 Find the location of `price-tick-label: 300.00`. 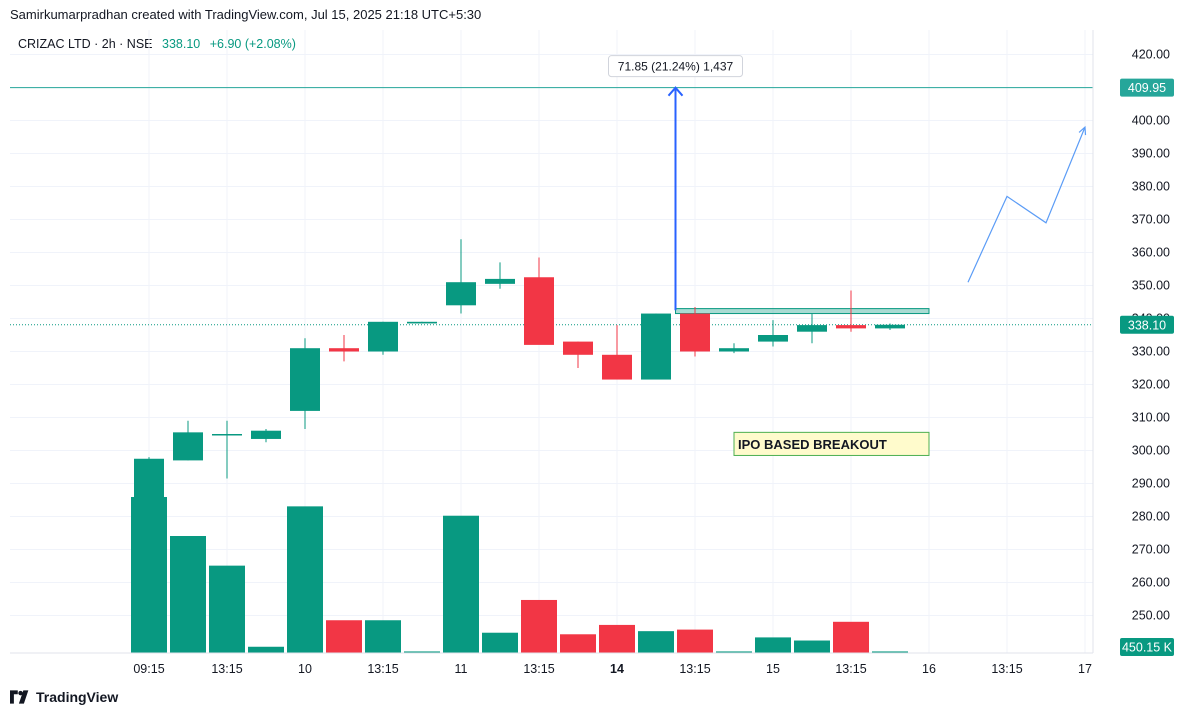

price-tick-label: 300.00 is located at coordinates (1151, 451).